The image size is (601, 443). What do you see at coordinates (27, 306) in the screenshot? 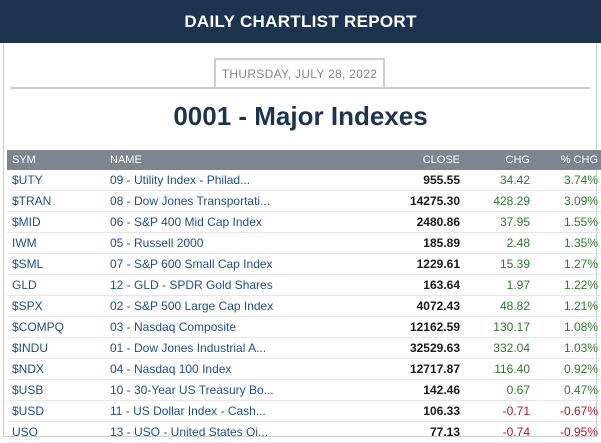
I see `row-symbol-link: $SPX` at bounding box center [27, 306].